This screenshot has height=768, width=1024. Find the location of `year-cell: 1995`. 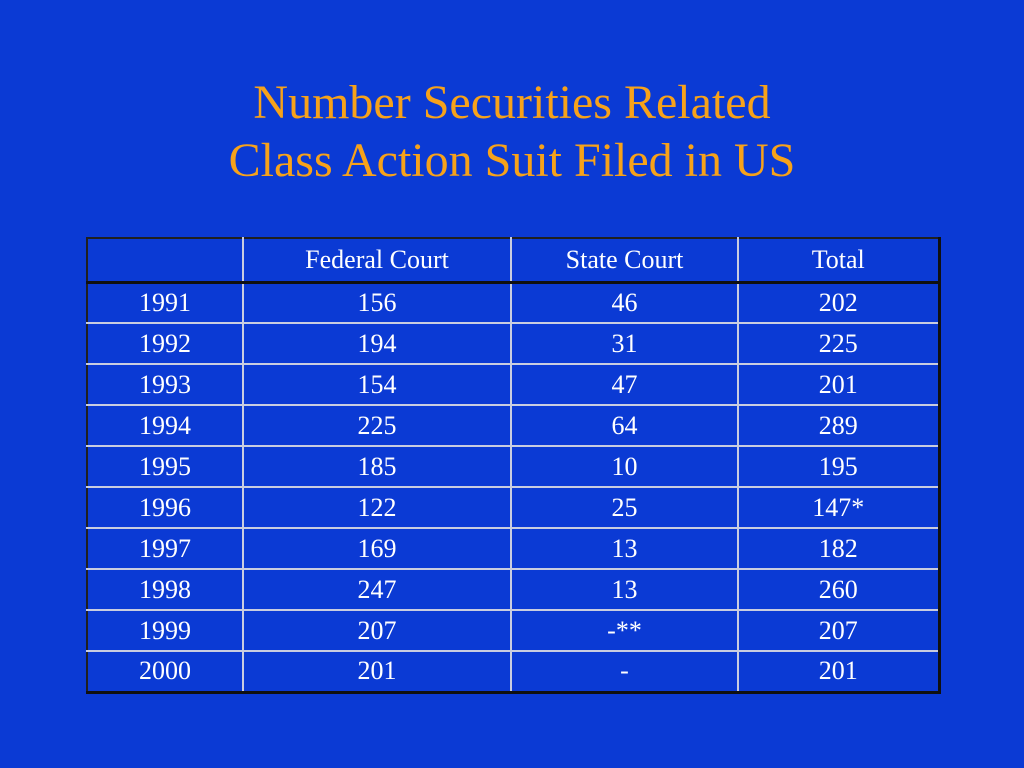

year-cell: 1995 is located at coordinates (165, 467).